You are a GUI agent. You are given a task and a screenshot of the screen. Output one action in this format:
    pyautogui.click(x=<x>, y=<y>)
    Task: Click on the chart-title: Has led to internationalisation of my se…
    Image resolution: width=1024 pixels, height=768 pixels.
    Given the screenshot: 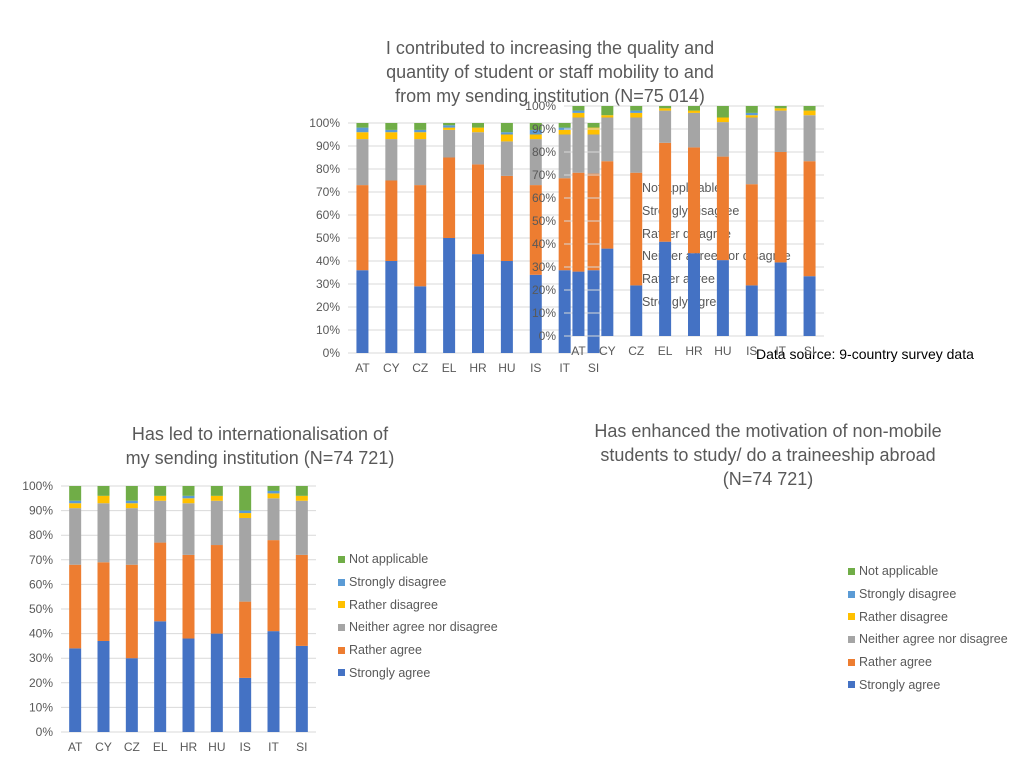 What is the action you would take?
    pyautogui.click(x=260, y=446)
    